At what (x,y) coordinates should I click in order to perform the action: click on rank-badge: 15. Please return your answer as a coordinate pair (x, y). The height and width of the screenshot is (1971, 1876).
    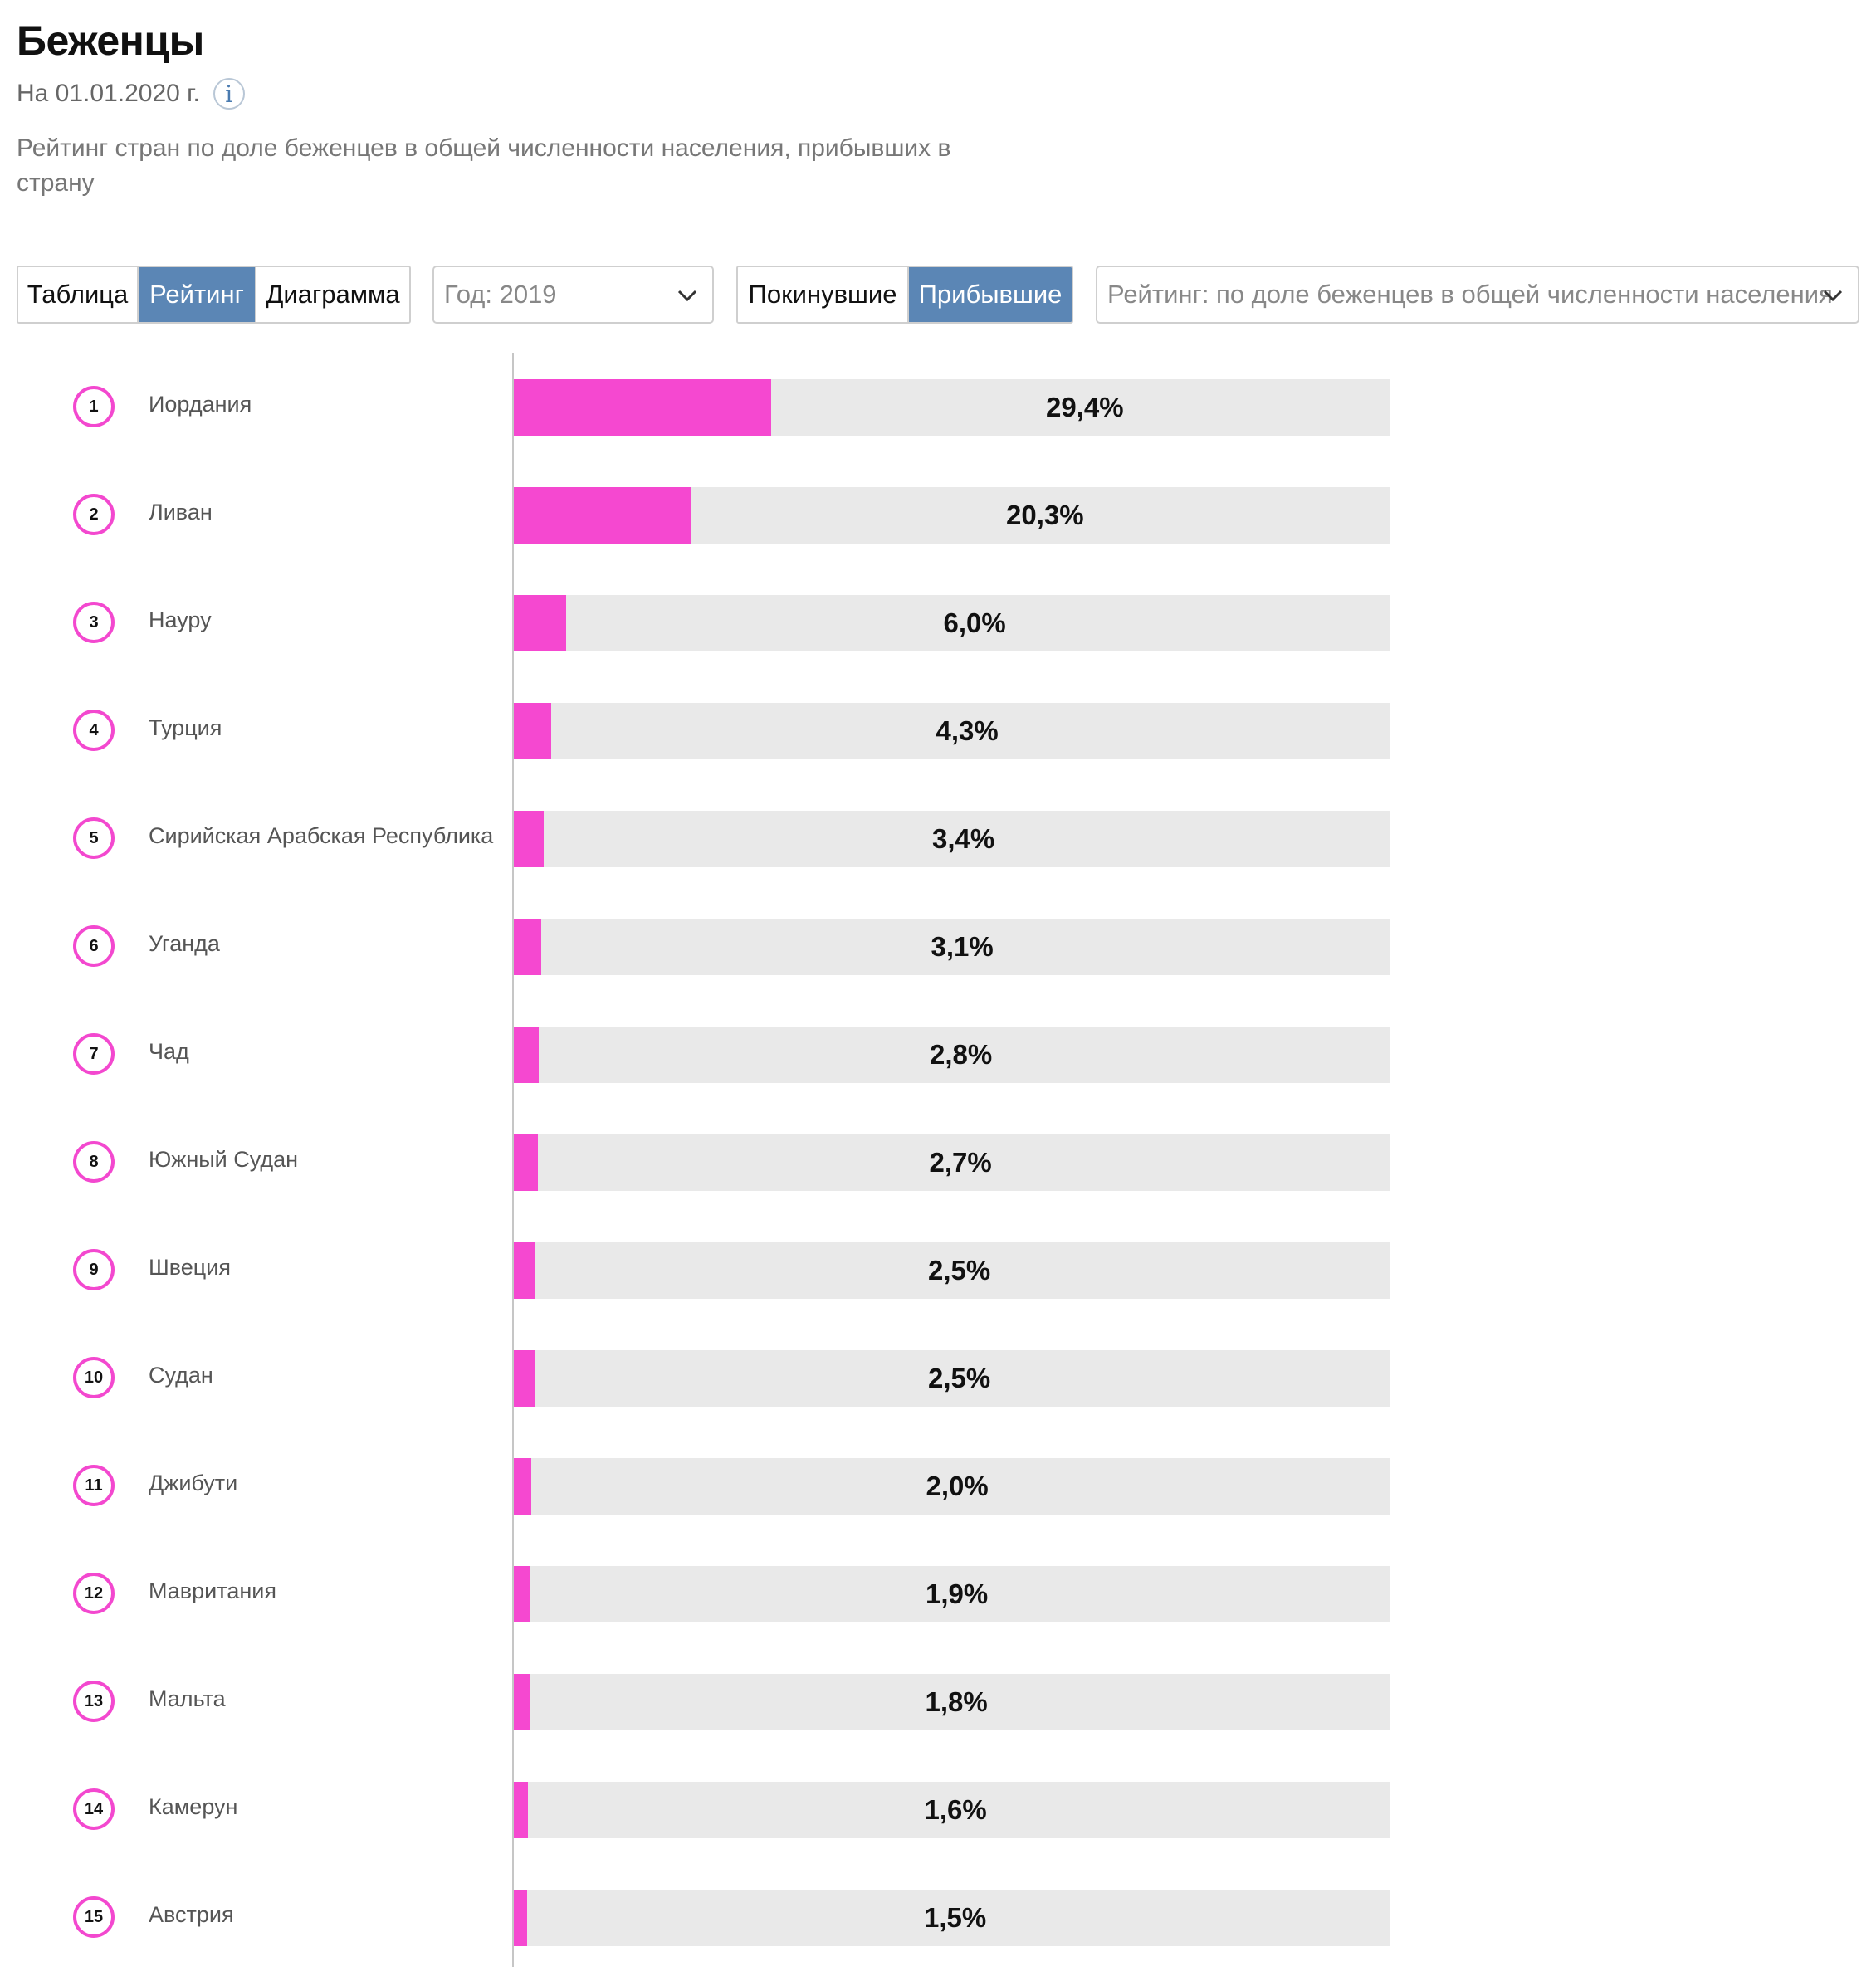
    Looking at the image, I should click on (94, 1917).